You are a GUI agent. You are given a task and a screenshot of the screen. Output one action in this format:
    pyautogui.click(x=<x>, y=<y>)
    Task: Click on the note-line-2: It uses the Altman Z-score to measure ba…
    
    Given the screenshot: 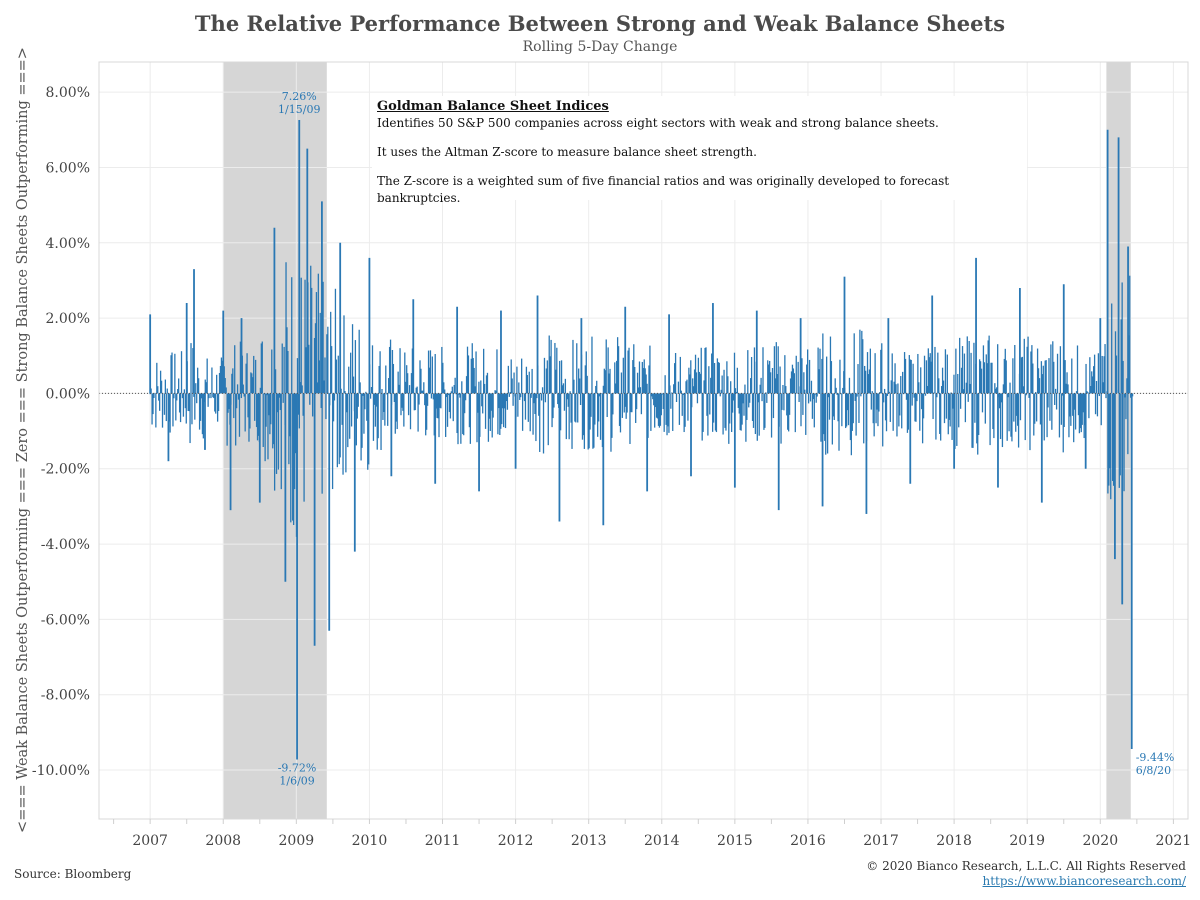 What is the action you would take?
    pyautogui.click(x=567, y=152)
    